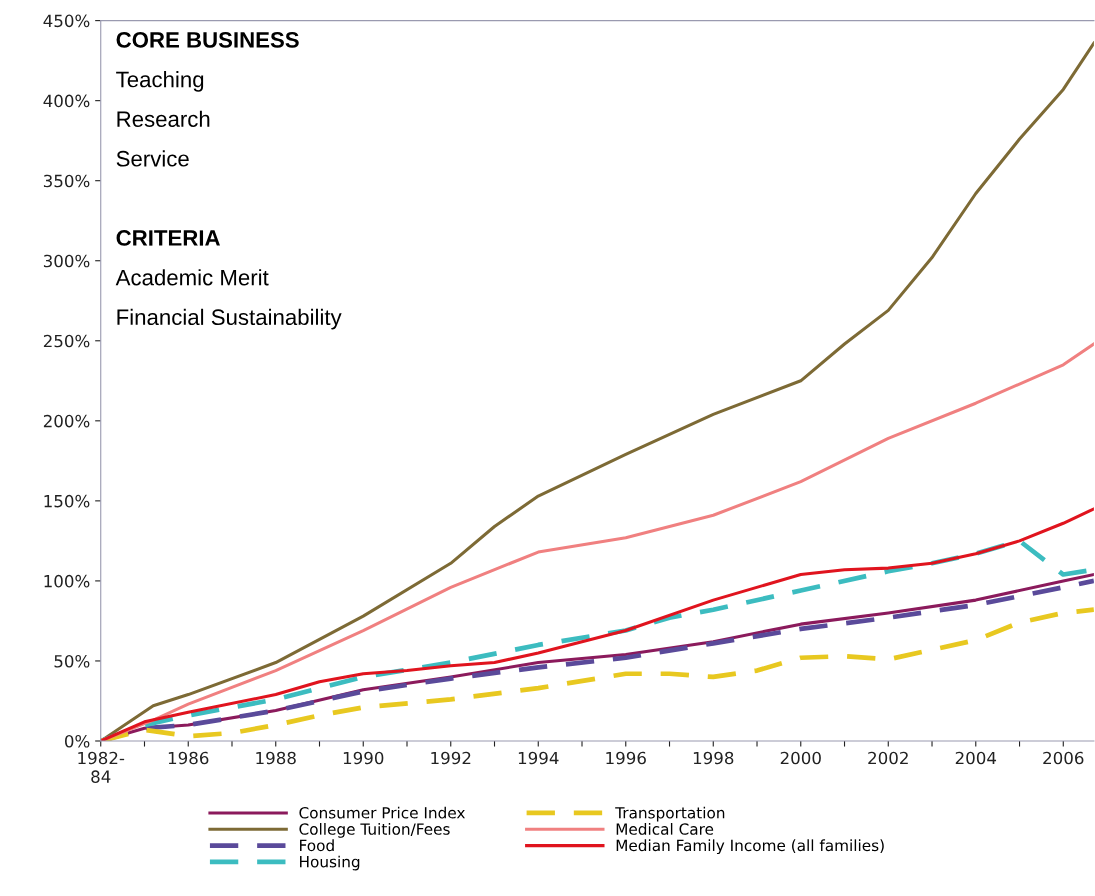 The image size is (1095, 896). Describe the element at coordinates (152, 158) in the screenshot. I see `annotation: Service` at that location.